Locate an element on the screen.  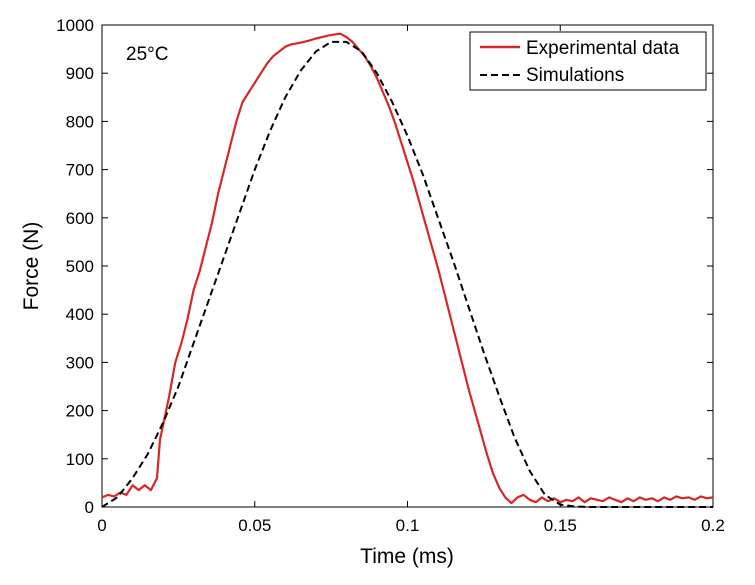
x-tick-label: 0.2 is located at coordinates (713, 525).